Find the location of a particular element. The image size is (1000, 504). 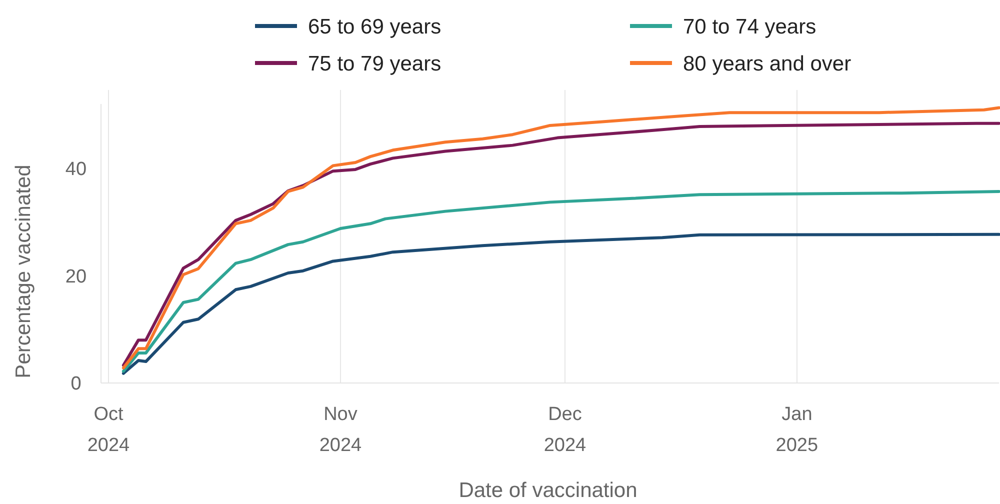

x-tick-label: Nov 2024 is located at coordinates (340, 430).